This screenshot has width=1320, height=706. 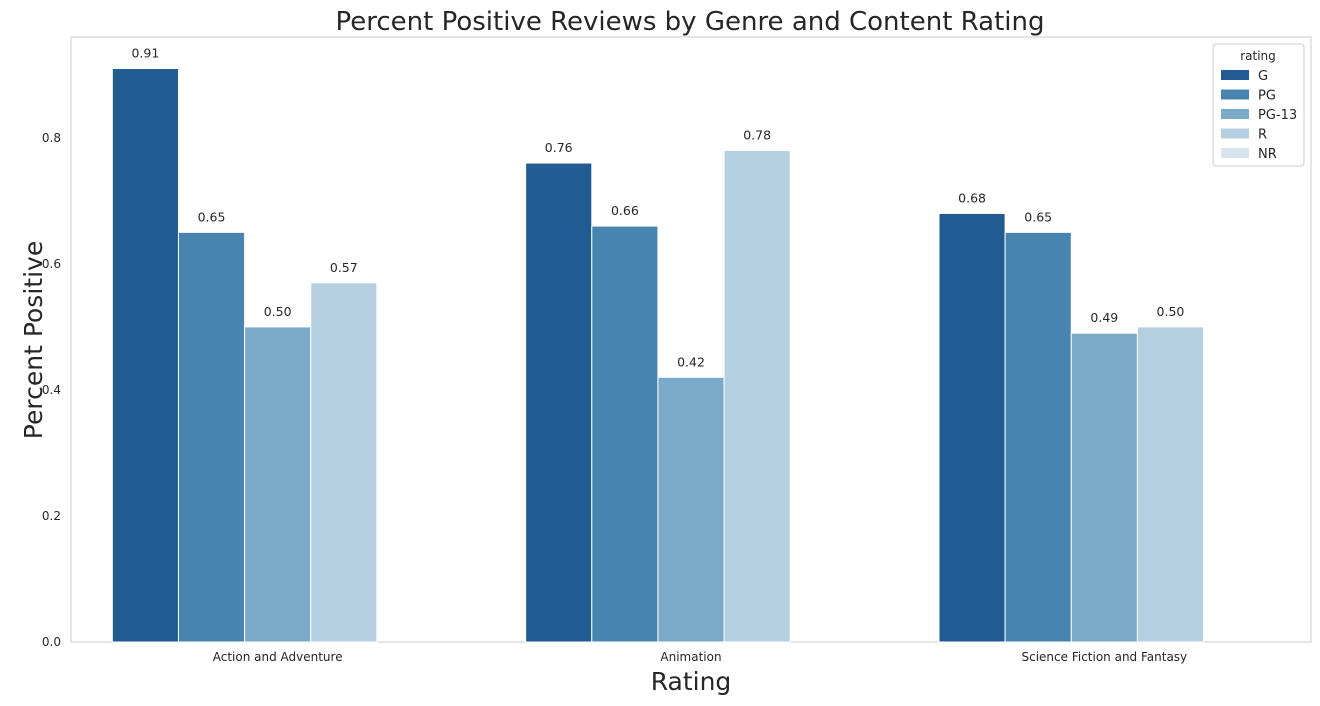 What do you see at coordinates (1235, 133) in the screenshot?
I see `legend-swatch-r` at bounding box center [1235, 133].